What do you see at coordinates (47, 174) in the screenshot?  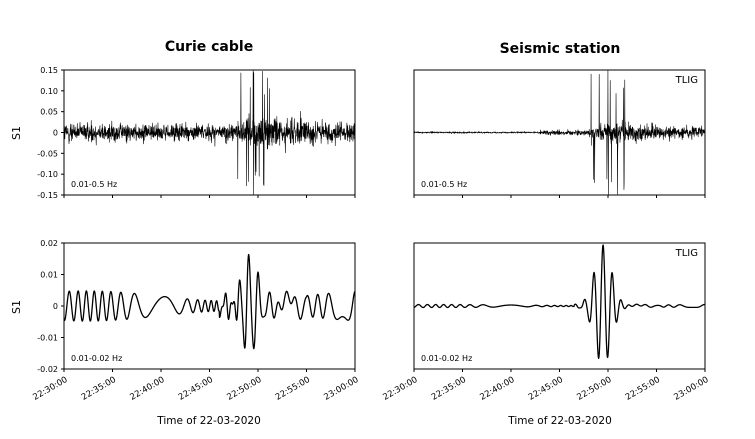 I see `y-tick-label: -0.10` at bounding box center [47, 174].